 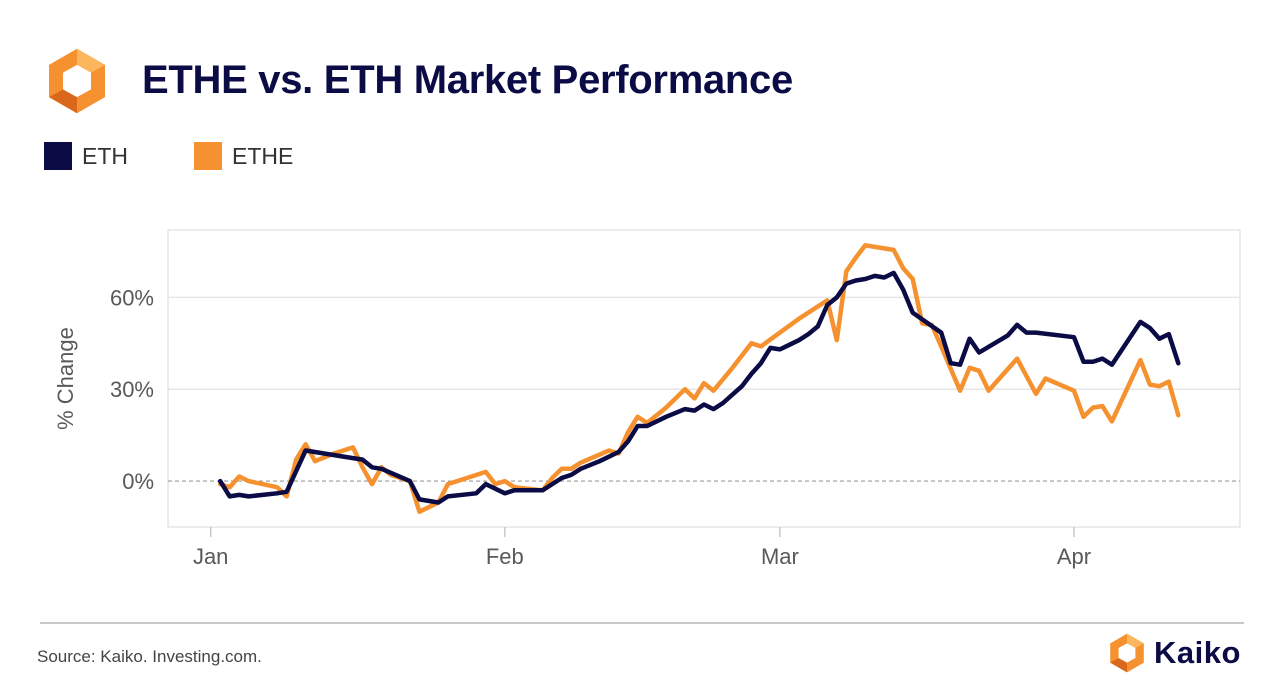 What do you see at coordinates (263, 155) in the screenshot?
I see `legend-label-ethe: ETHE` at bounding box center [263, 155].